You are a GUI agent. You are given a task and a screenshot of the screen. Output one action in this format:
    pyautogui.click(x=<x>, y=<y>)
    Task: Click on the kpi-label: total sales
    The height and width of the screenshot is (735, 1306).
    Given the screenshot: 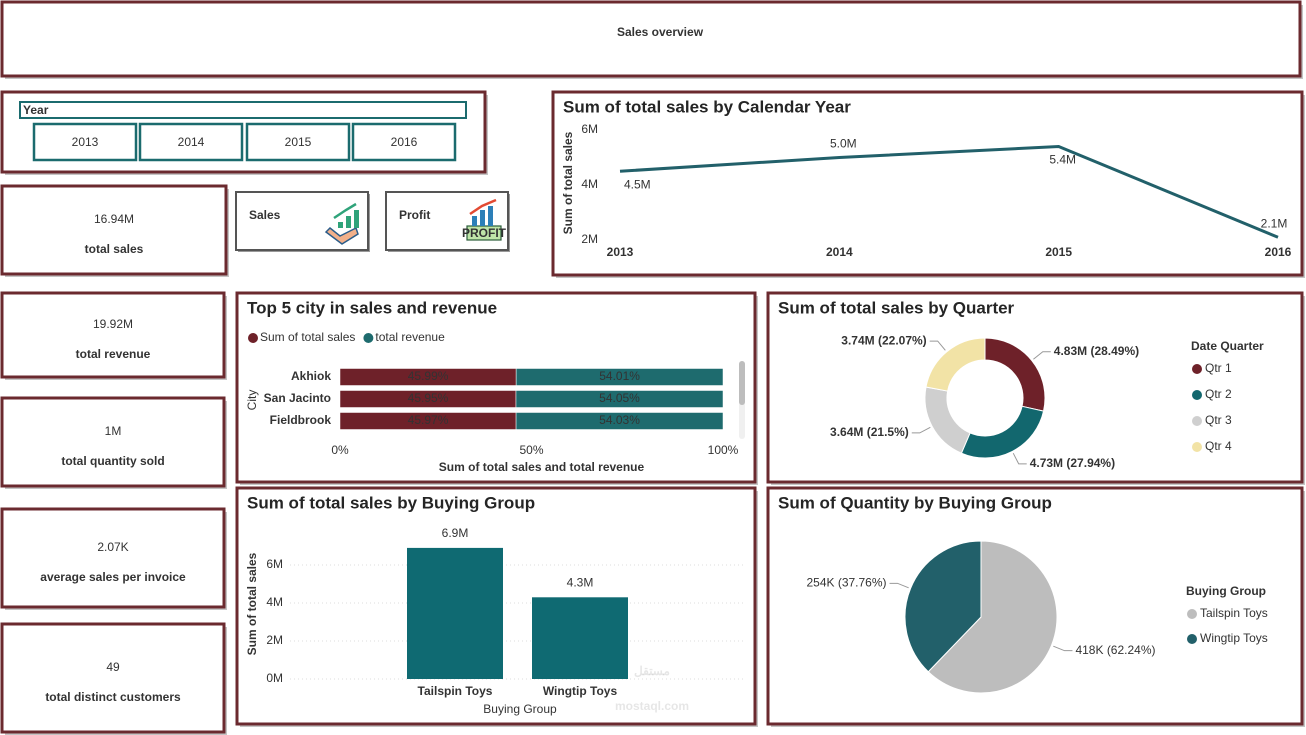 What is the action you would take?
    pyautogui.click(x=114, y=249)
    